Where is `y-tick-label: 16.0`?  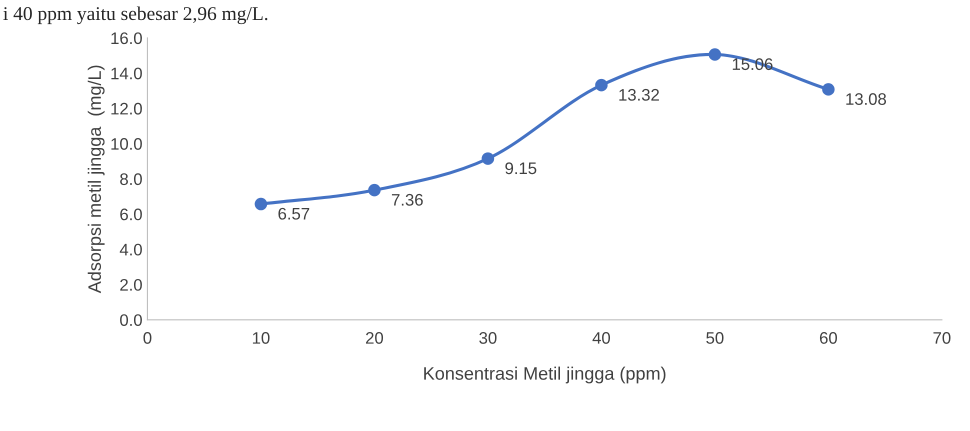 y-tick-label: 16.0 is located at coordinates (126, 38).